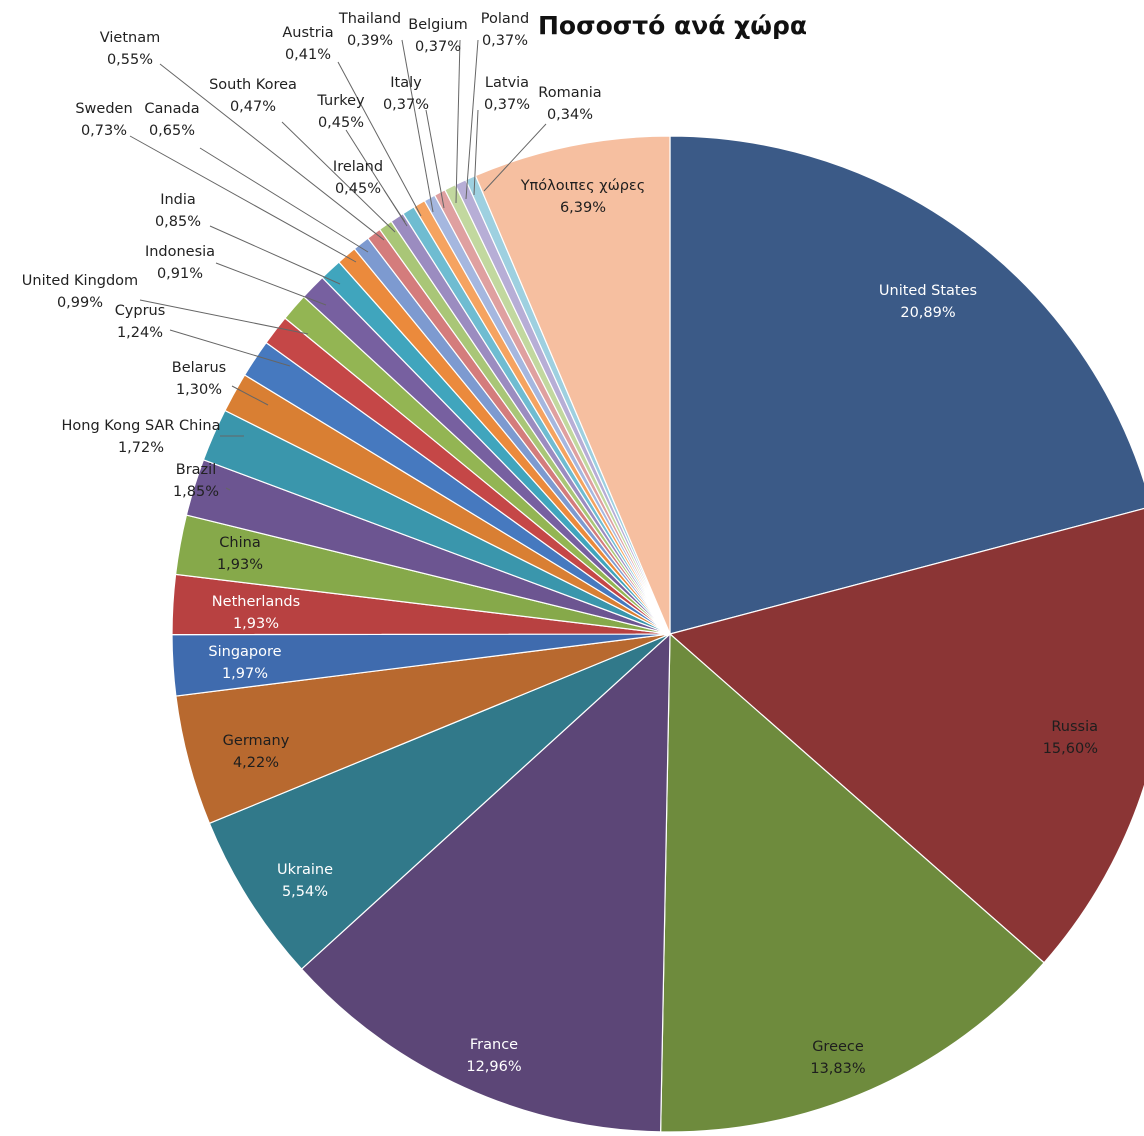  Describe the element at coordinates (569, 93) in the screenshot. I see `slice-label-name: Romania` at that location.